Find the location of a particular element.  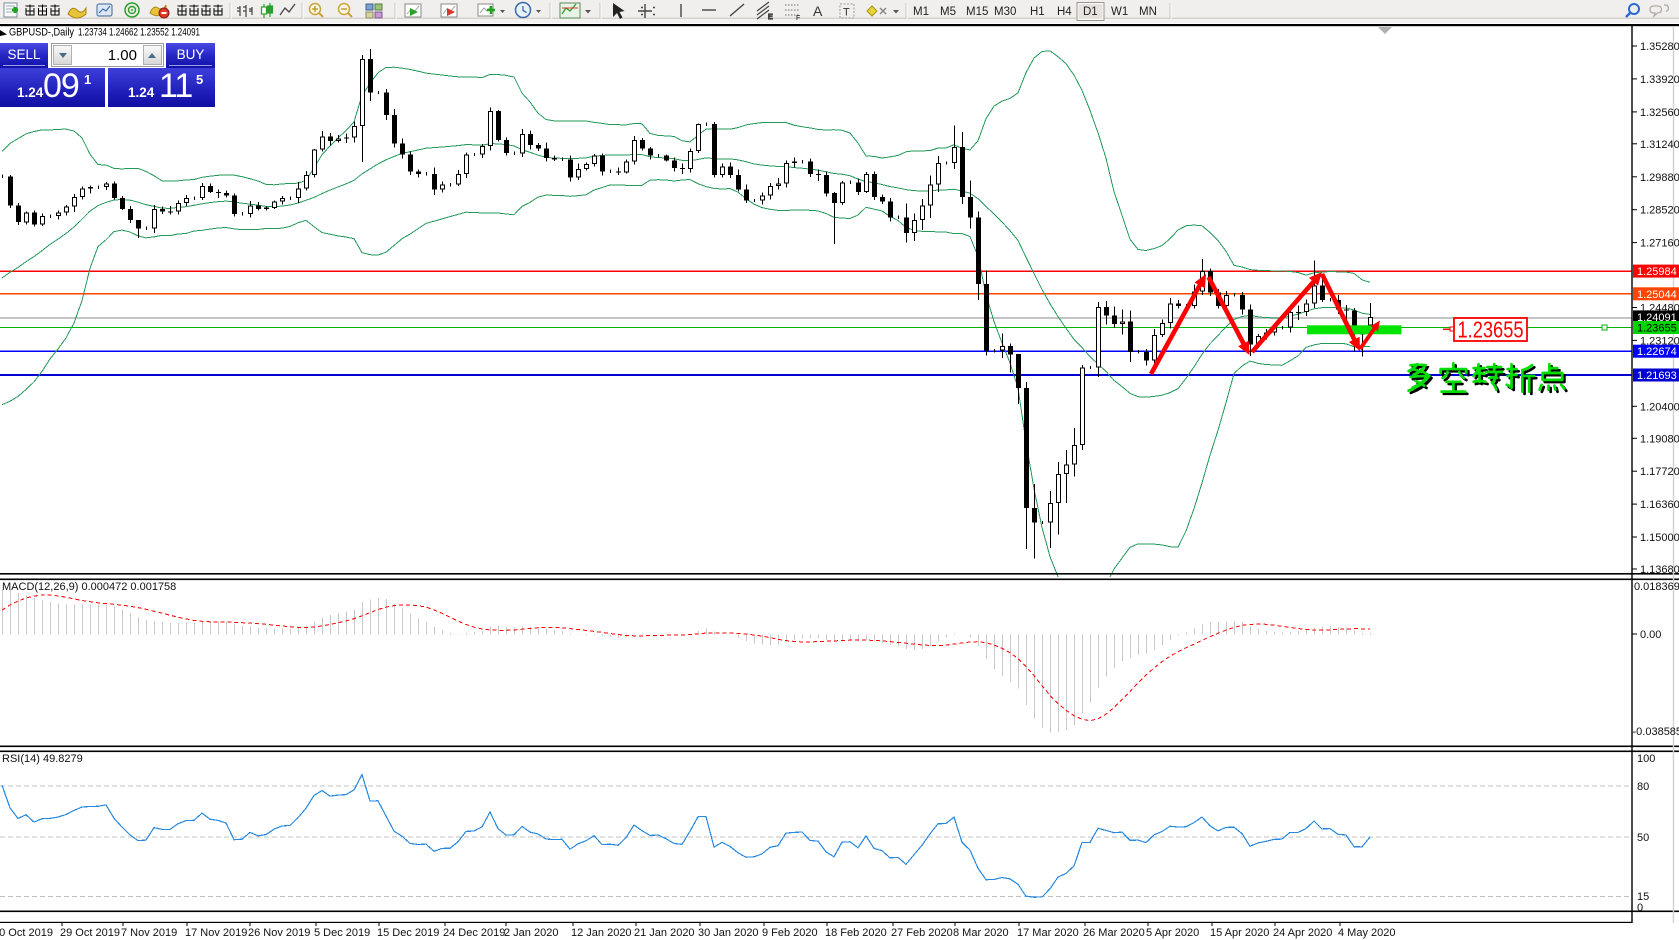

svg-text: 9 Feb 2020 is located at coordinates (790, 933).